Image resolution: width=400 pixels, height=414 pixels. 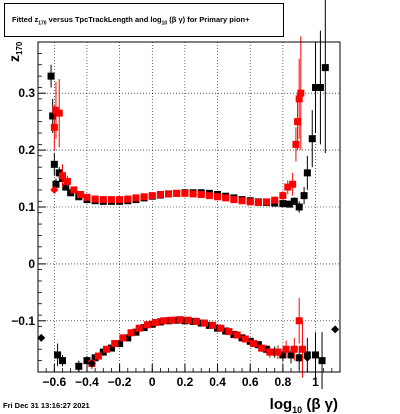 I want to click on y-tick-label: −0.1, so click(x=23, y=321).